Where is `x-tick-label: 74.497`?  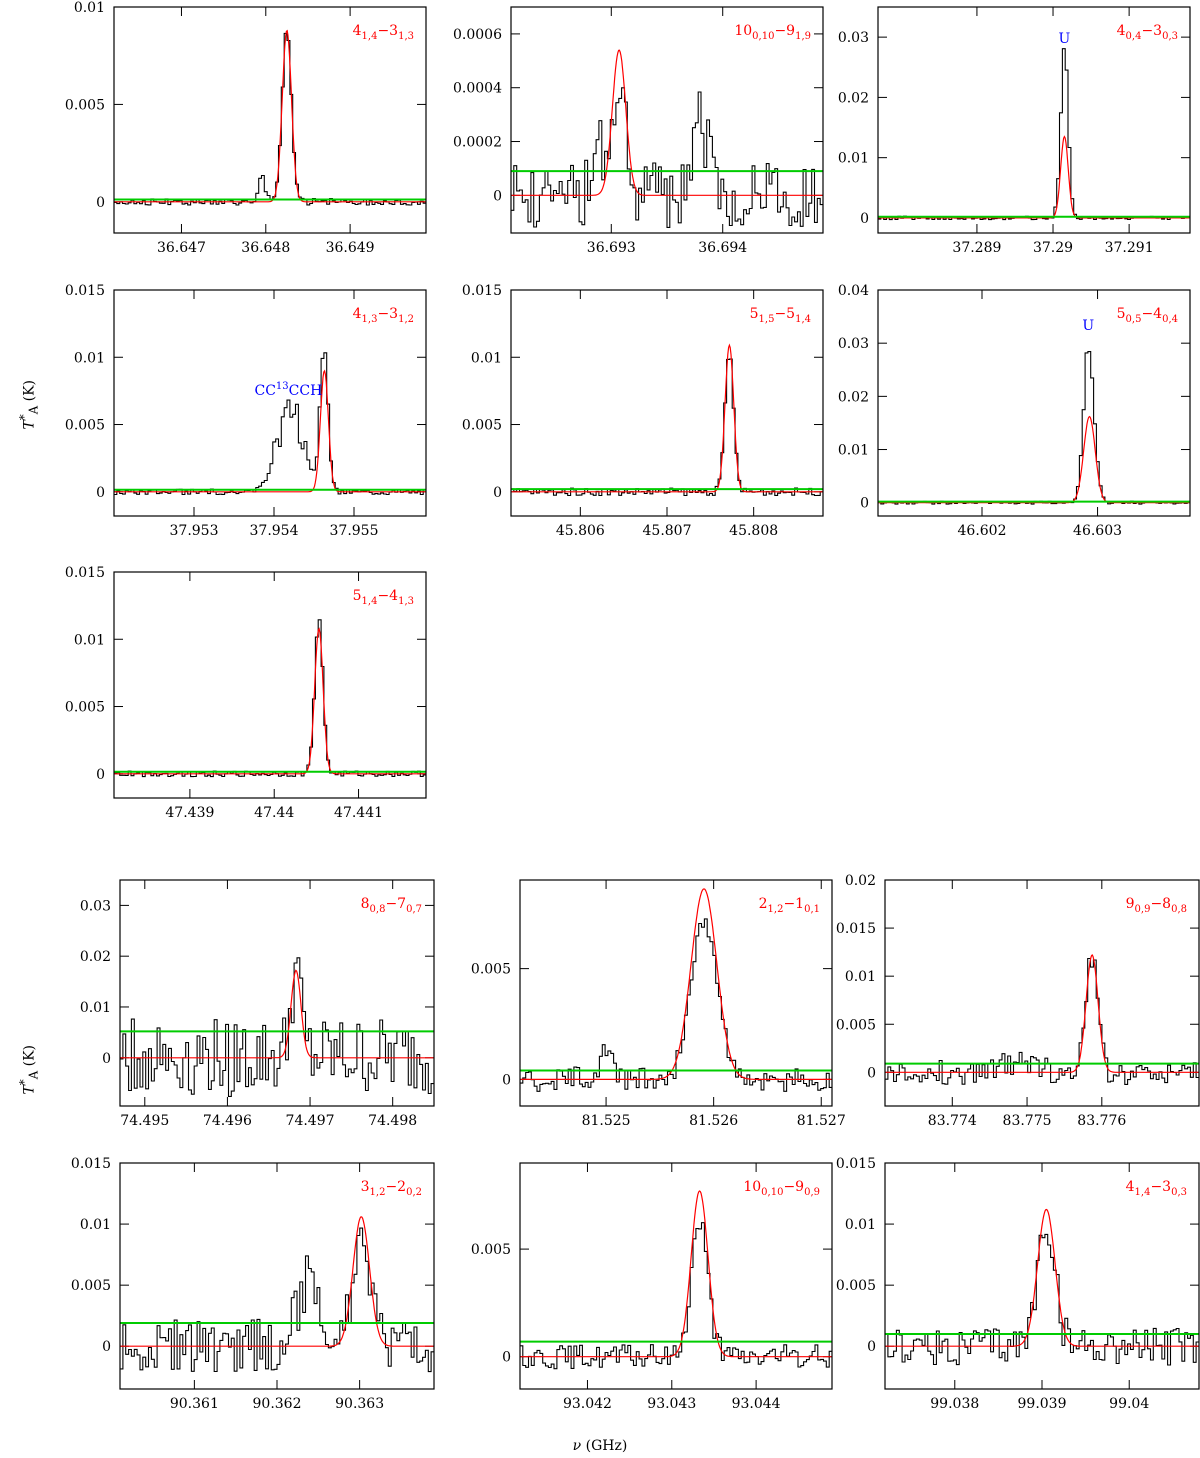 x-tick-label: 74.497 is located at coordinates (310, 1121).